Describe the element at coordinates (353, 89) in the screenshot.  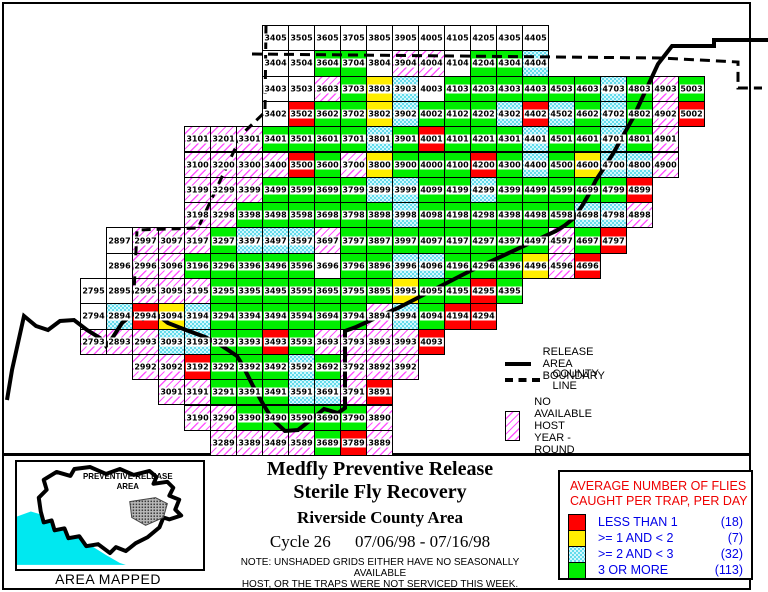
I see `grid-cell-label-3703: 3703` at that location.